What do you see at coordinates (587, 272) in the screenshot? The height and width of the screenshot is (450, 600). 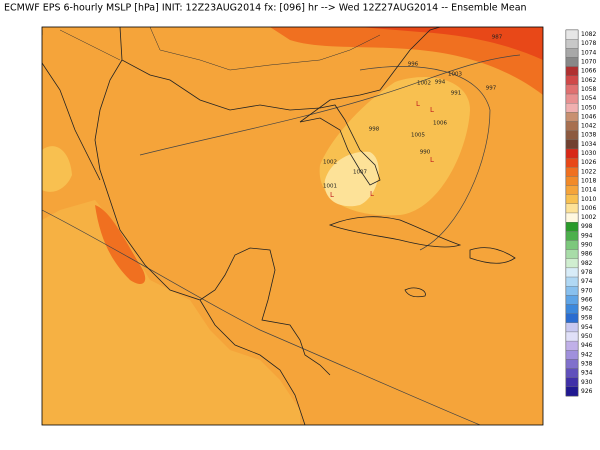 I see `colorbar-label: 978` at bounding box center [587, 272].